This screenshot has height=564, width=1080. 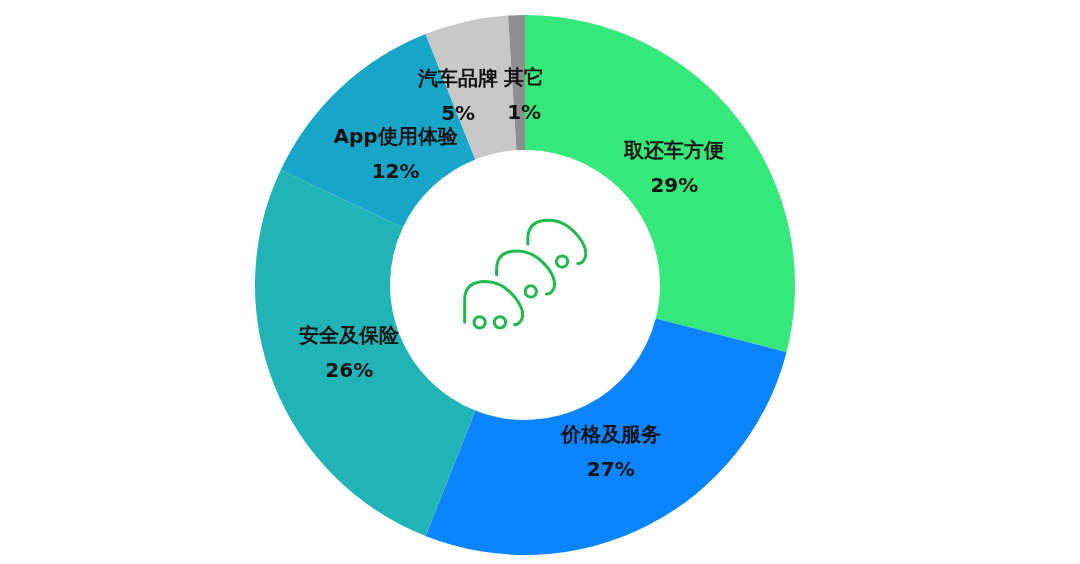 What do you see at coordinates (524, 111) in the screenshot?
I see `data-label: 1%` at bounding box center [524, 111].